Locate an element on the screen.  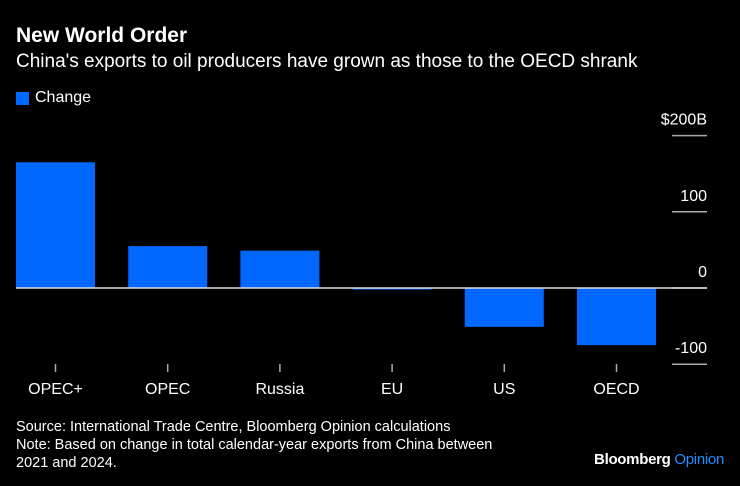
bar-eu is located at coordinates (392, 289).